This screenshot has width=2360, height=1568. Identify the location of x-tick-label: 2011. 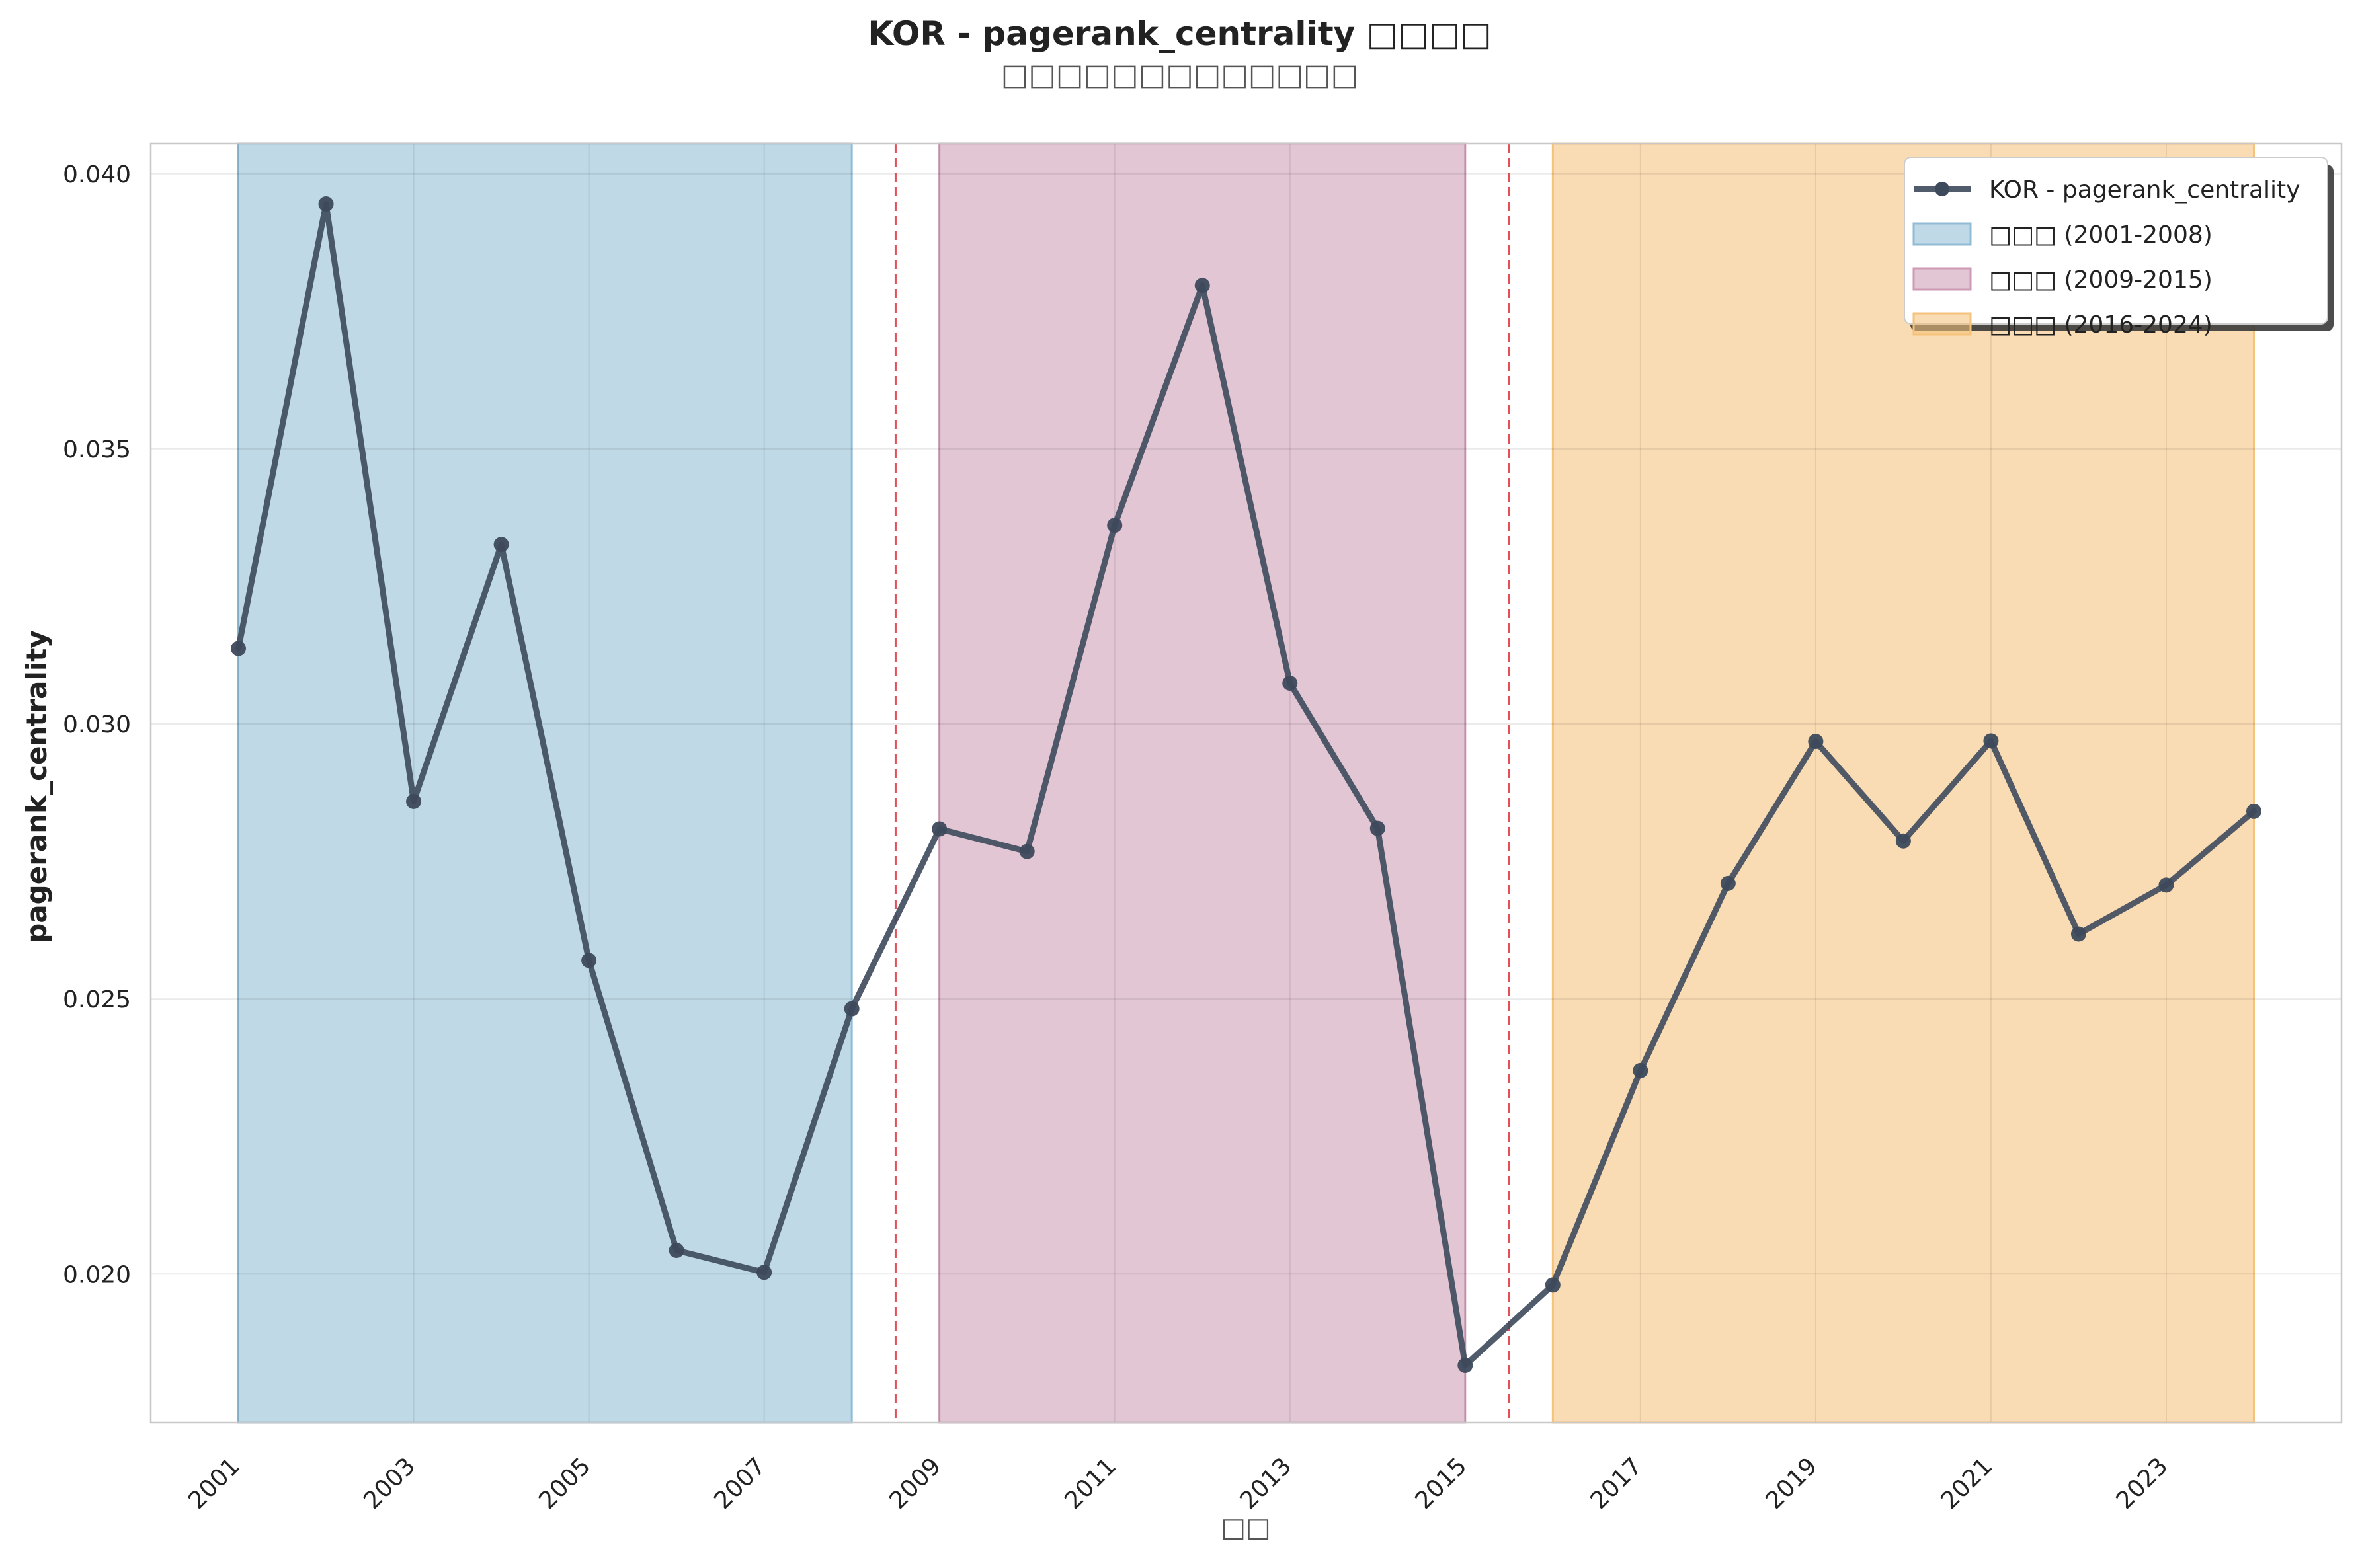
(1090, 1483).